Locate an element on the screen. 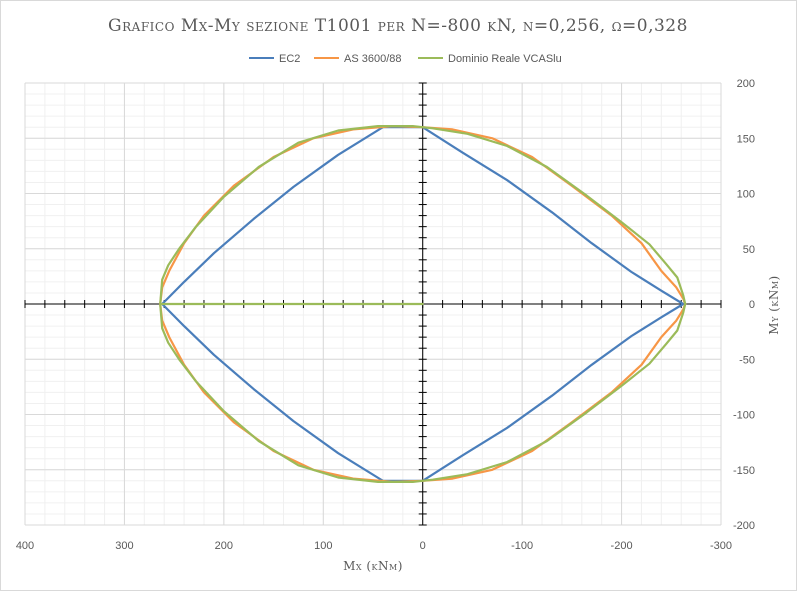 This screenshot has height=591, width=797. y-tick-label: -200 is located at coordinates (744, 526).